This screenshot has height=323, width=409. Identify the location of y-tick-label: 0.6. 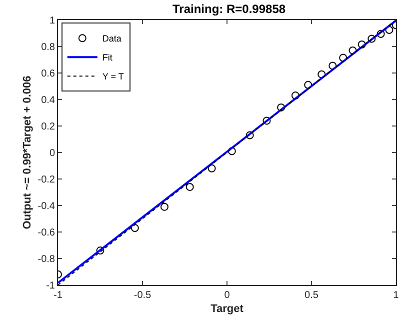
(48, 74).